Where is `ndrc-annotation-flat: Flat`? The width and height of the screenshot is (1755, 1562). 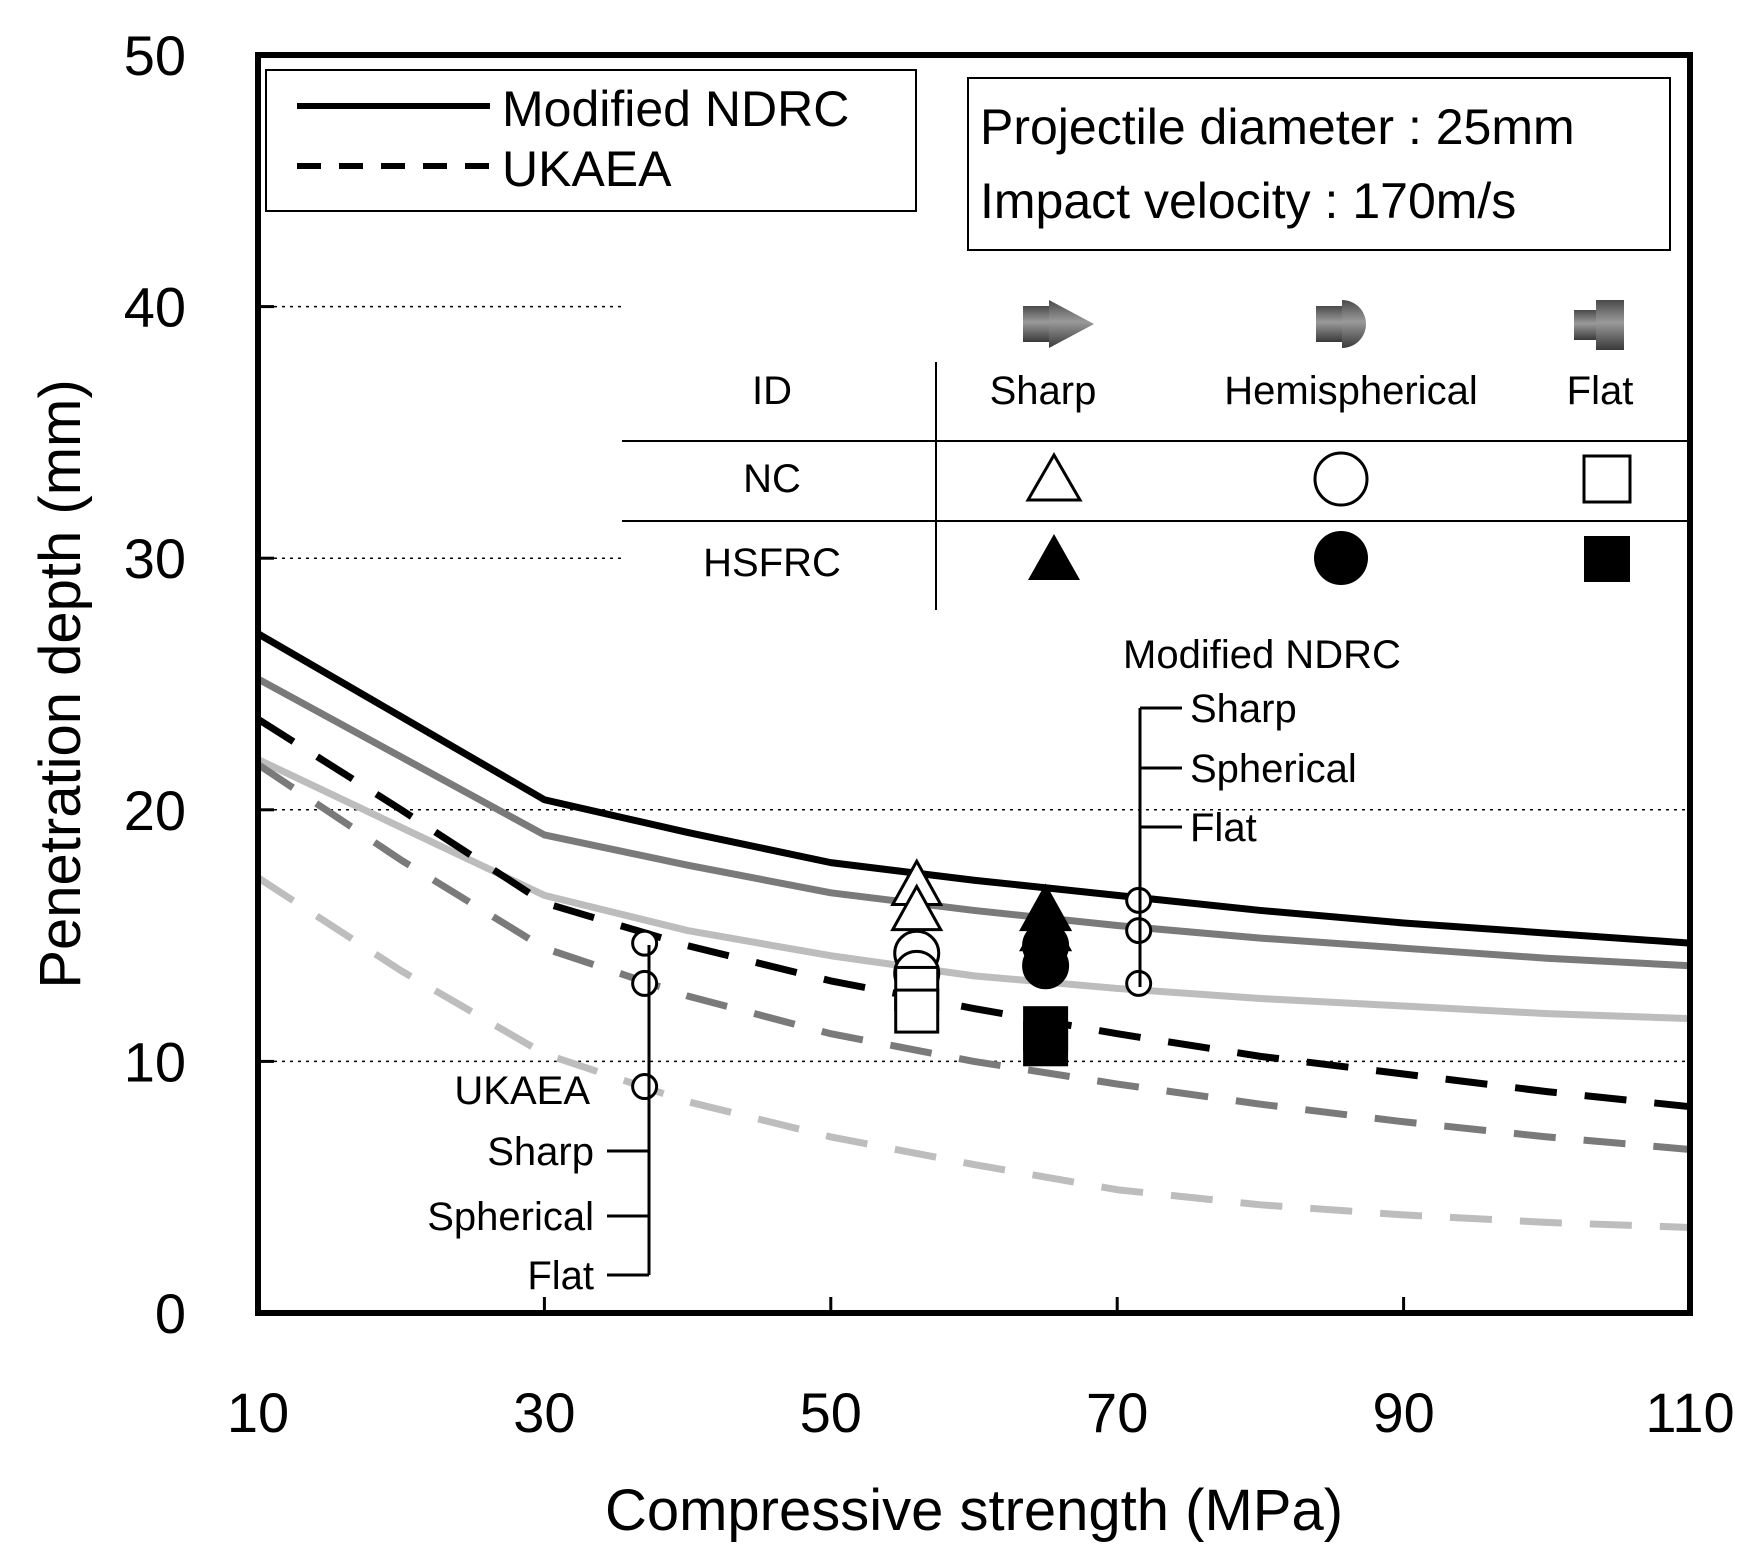 ndrc-annotation-flat: Flat is located at coordinates (1223, 828).